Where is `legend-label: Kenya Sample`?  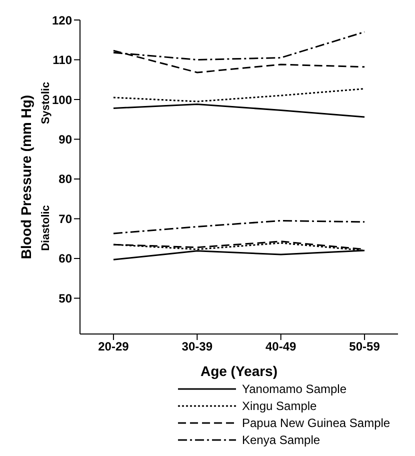 legend-label: Kenya Sample is located at coordinates (281, 439).